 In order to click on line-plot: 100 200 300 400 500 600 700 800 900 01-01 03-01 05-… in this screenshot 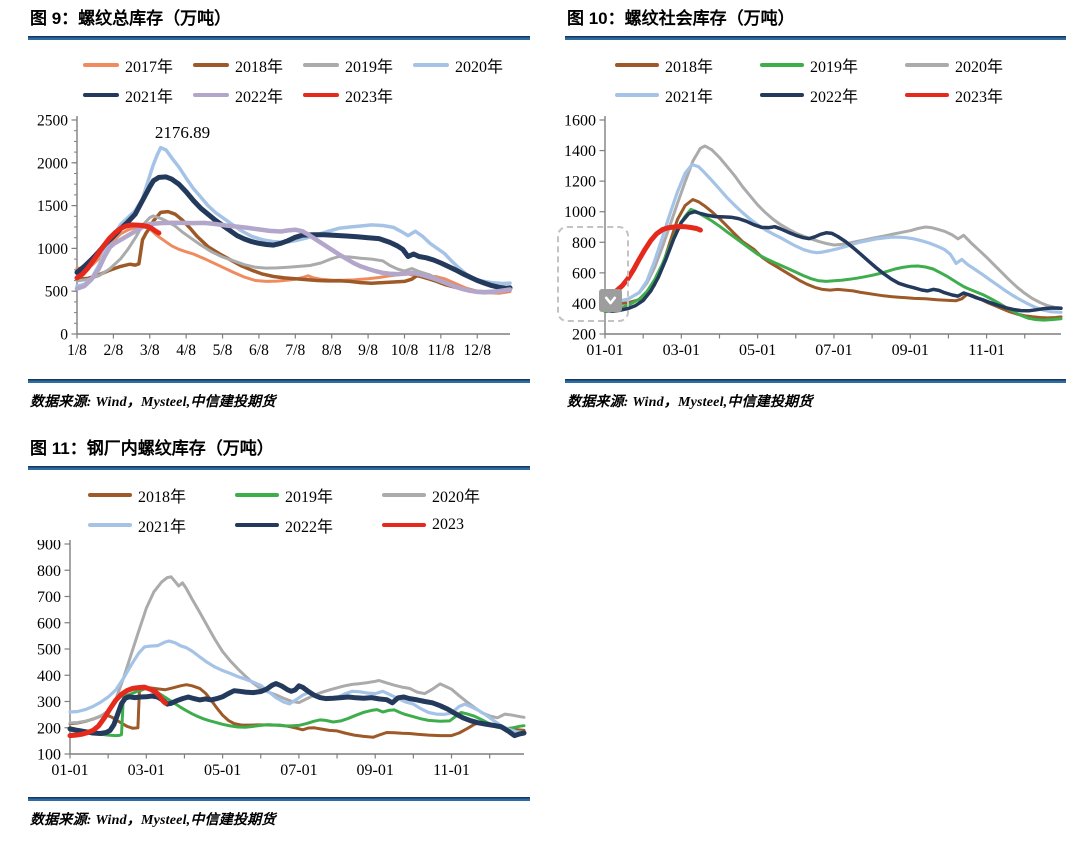, I will do `click(282, 658)`.